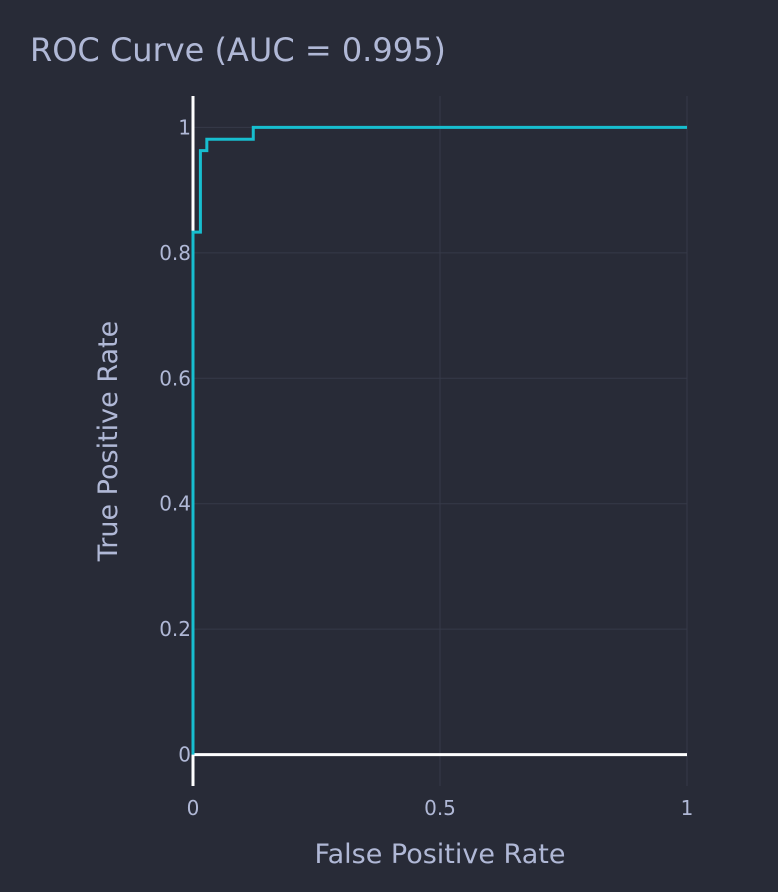 This screenshot has width=778, height=892. I want to click on x-tick-label: 1, so click(687, 808).